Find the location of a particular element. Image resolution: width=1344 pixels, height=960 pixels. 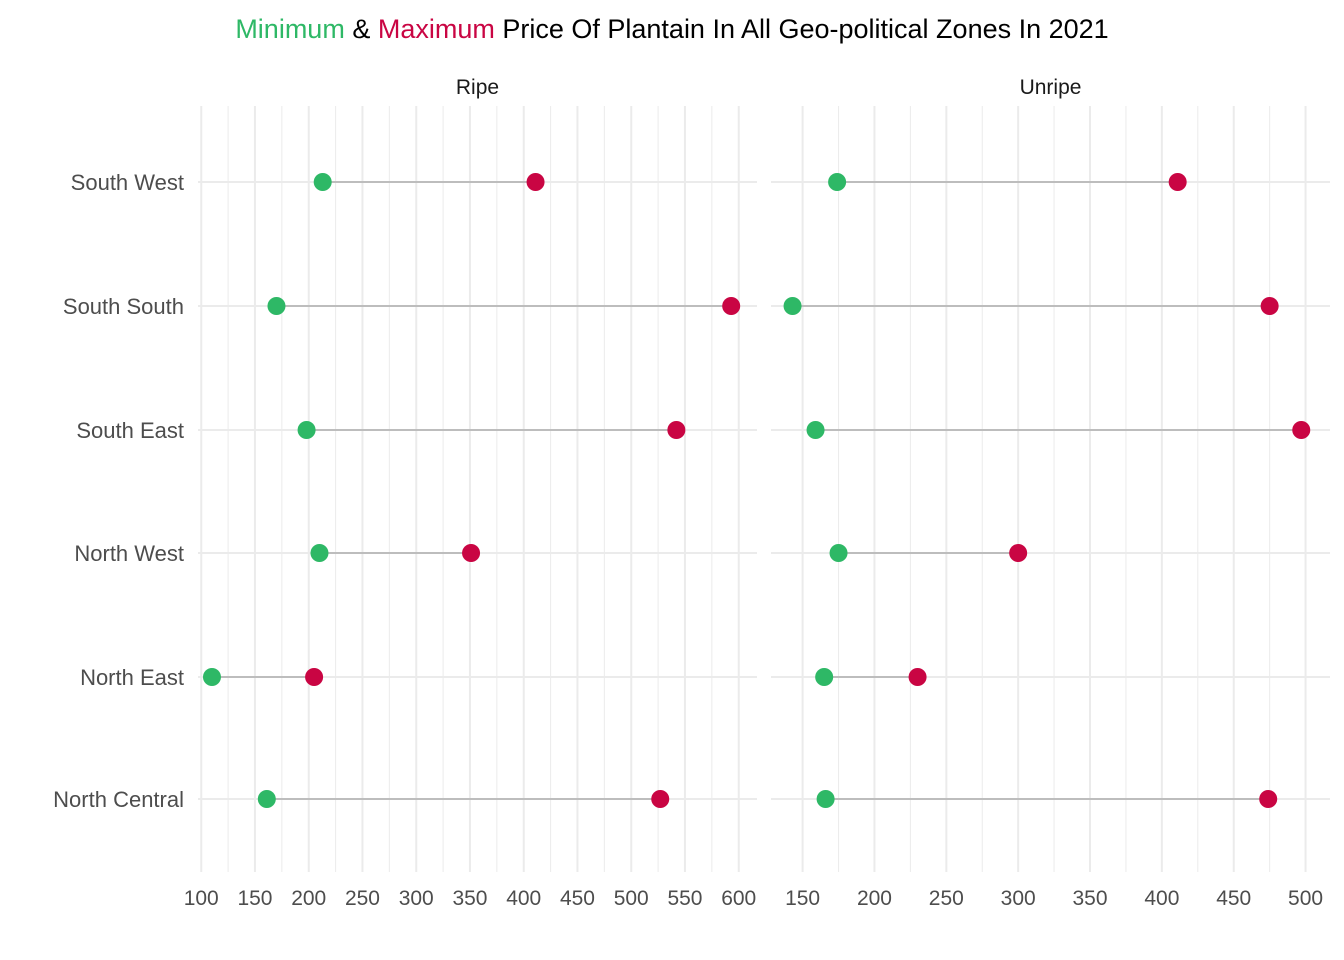

y-tick-label: South South is located at coordinates (123, 306).